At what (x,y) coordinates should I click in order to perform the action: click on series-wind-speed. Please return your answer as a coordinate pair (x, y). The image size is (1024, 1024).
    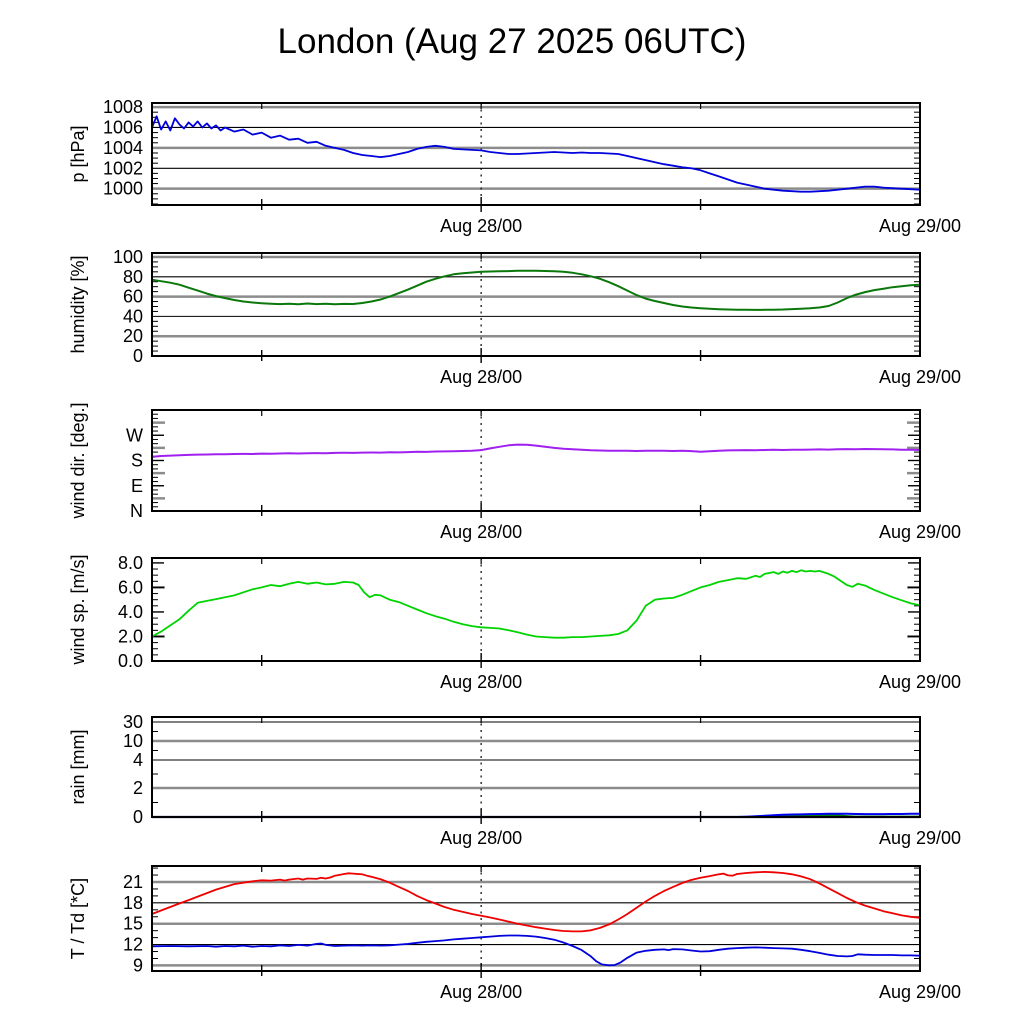
    Looking at the image, I should click on (536, 604).